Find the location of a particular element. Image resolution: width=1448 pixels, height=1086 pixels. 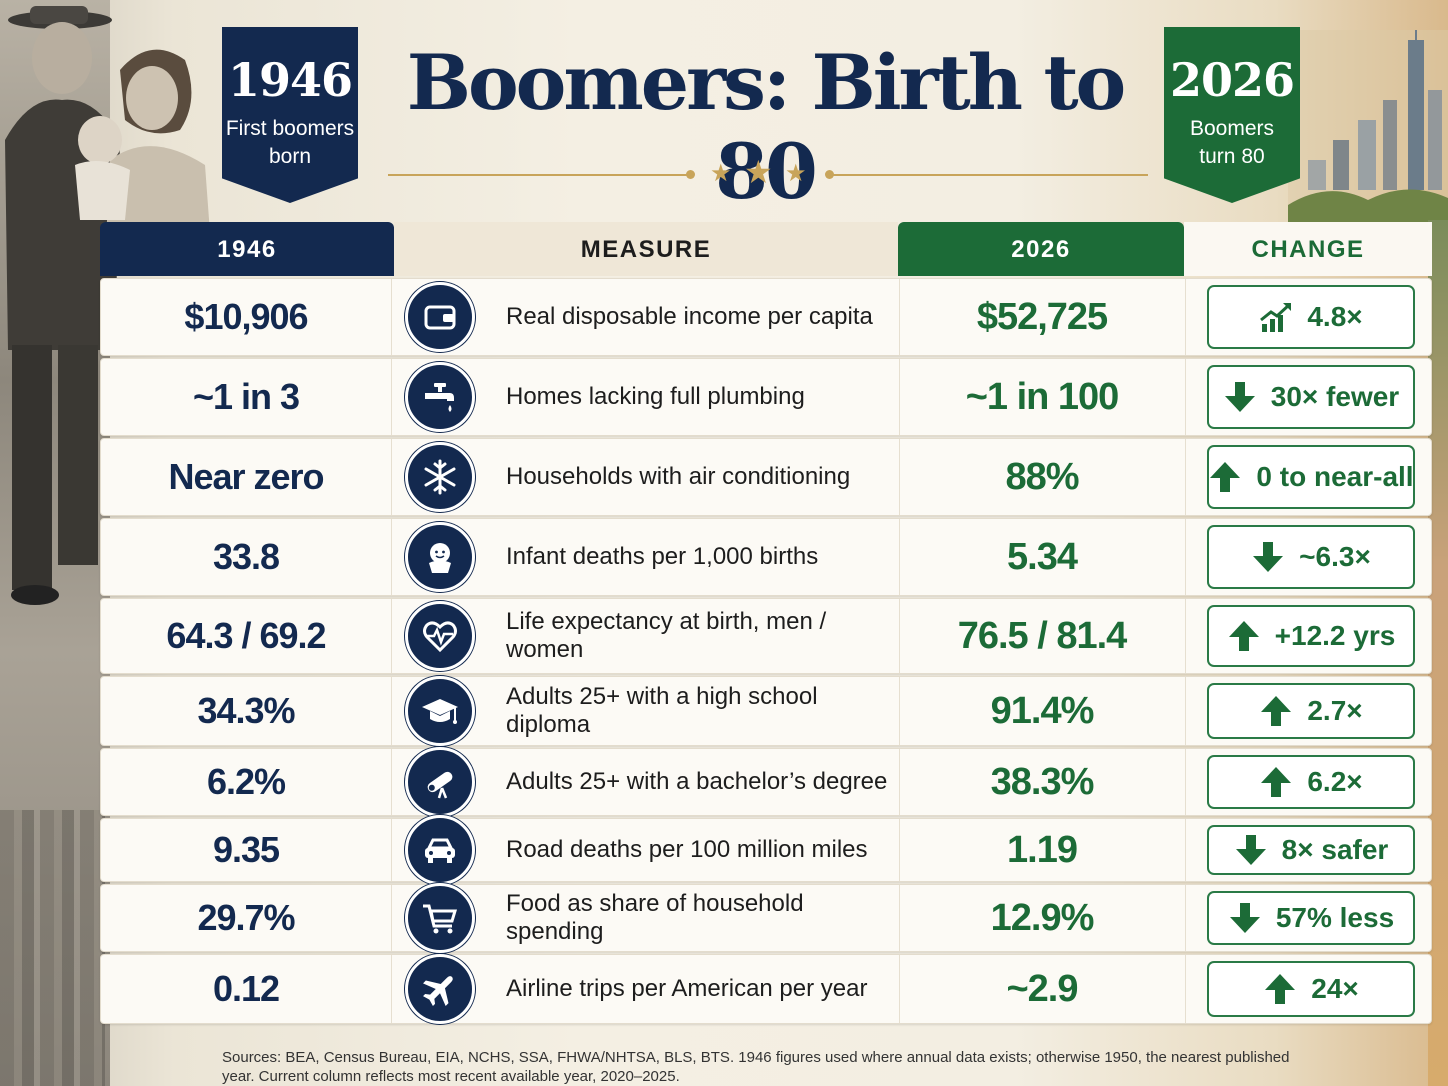

modern-city-skyline is located at coordinates (1368, 135).